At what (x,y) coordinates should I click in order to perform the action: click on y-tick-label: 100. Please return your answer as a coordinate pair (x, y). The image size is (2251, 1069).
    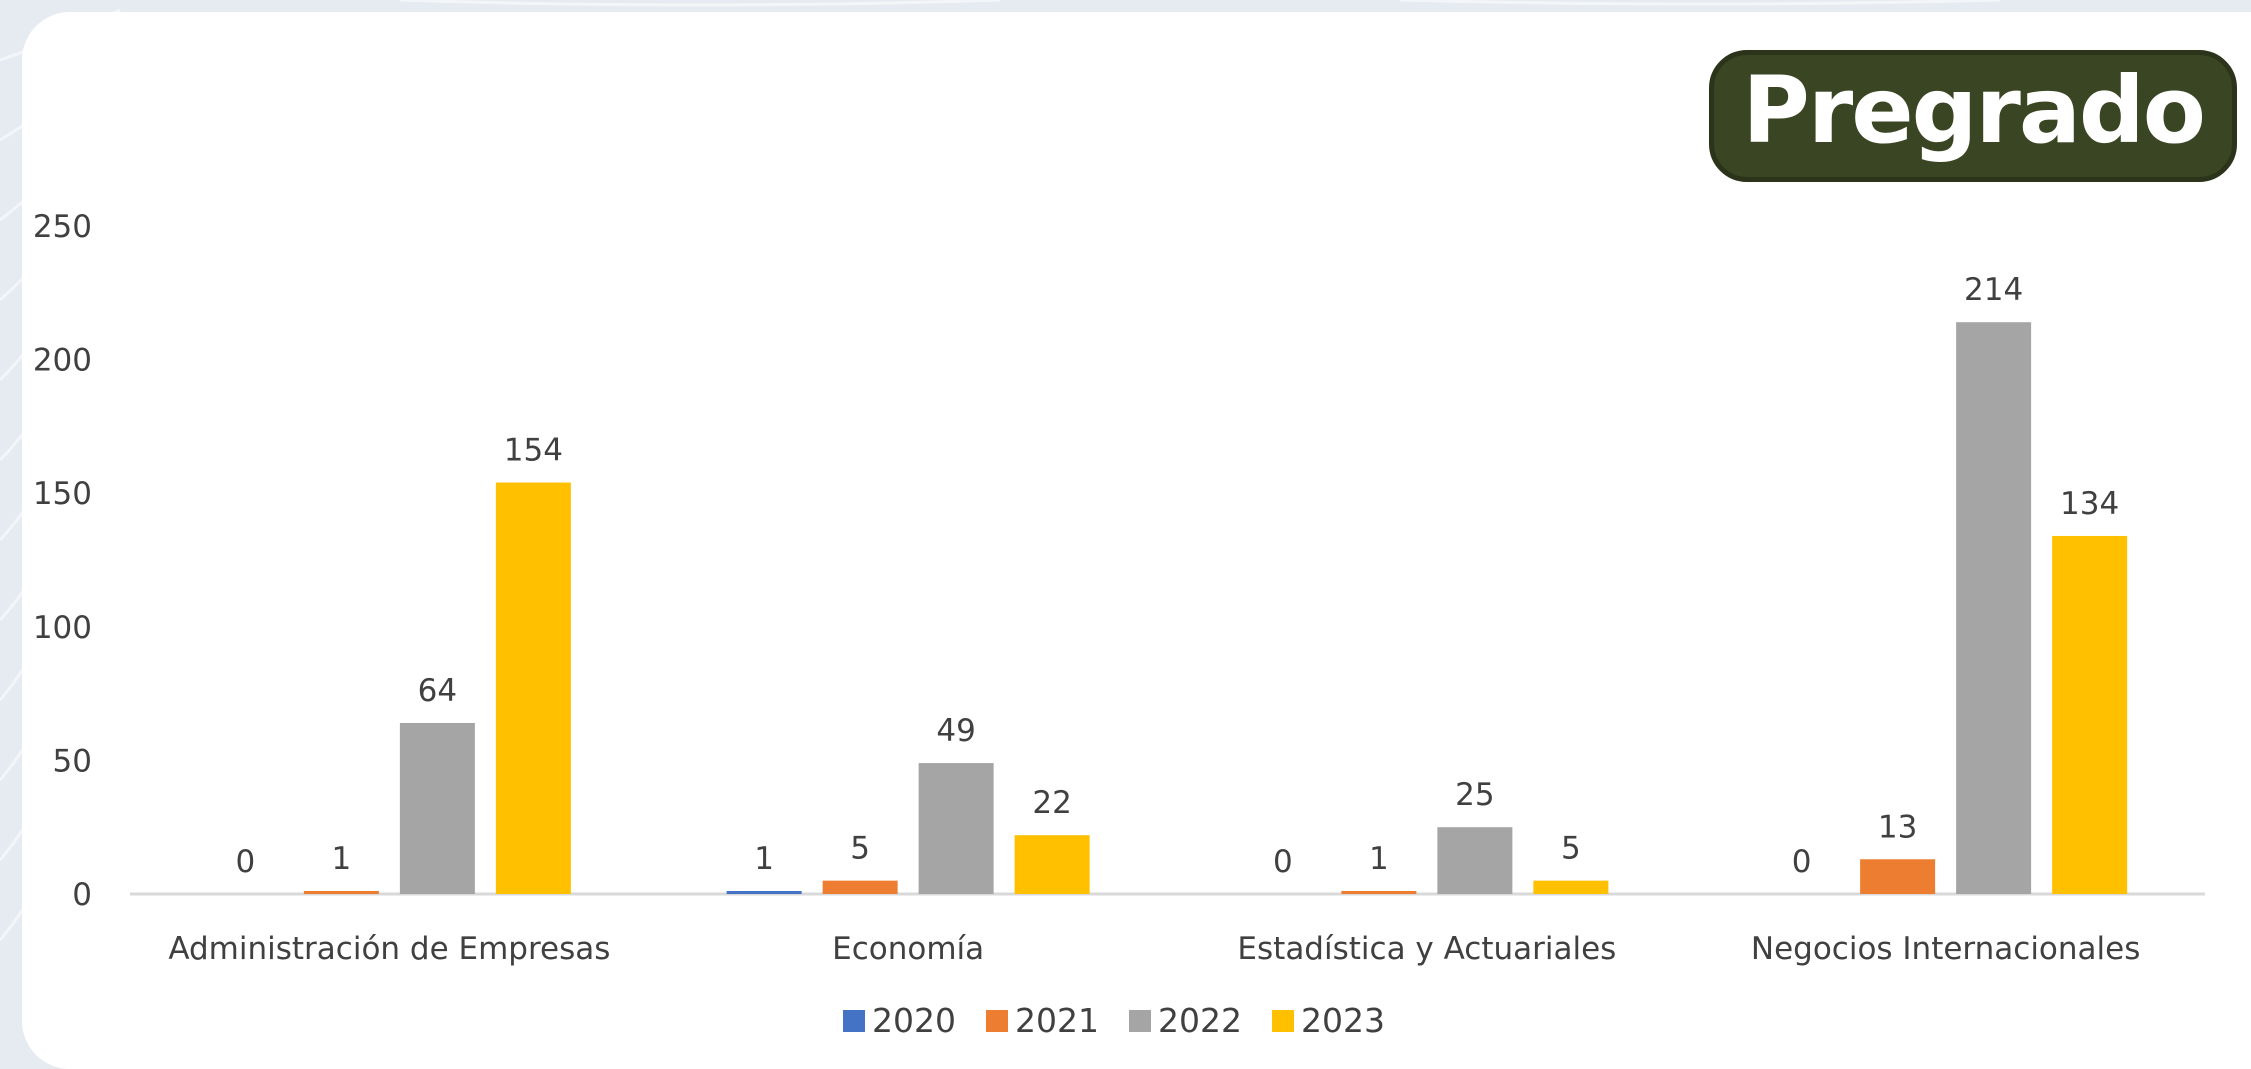
    Looking at the image, I should click on (62, 628).